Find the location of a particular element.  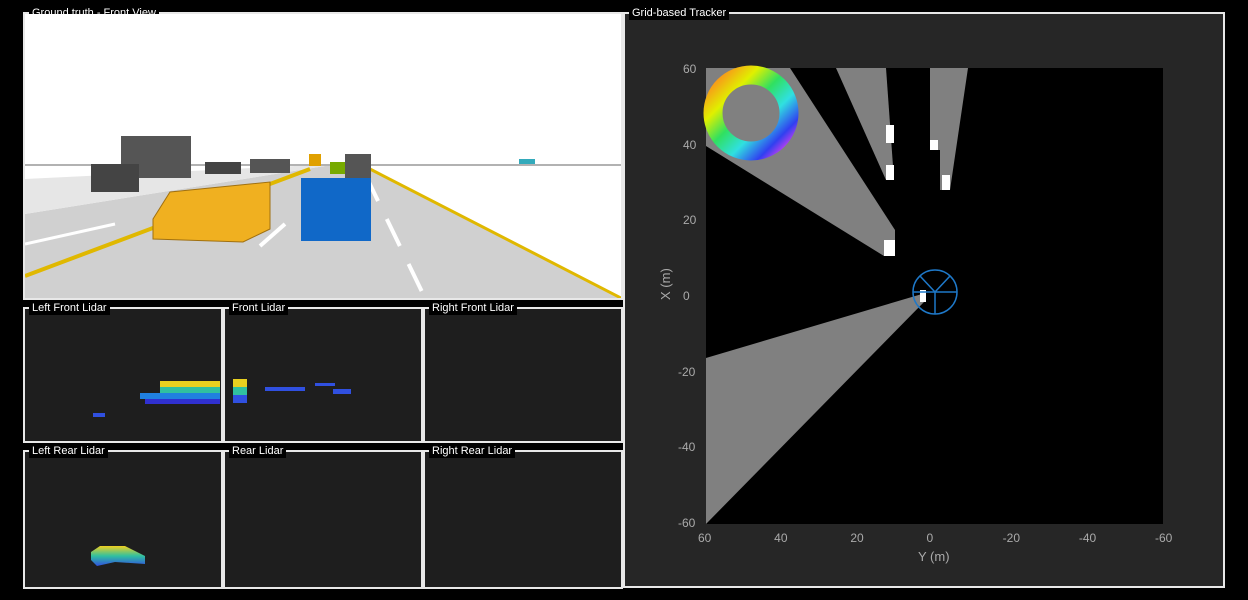

lidar-panel-left-rear: Left Rear Lidar is located at coordinates (123, 516).